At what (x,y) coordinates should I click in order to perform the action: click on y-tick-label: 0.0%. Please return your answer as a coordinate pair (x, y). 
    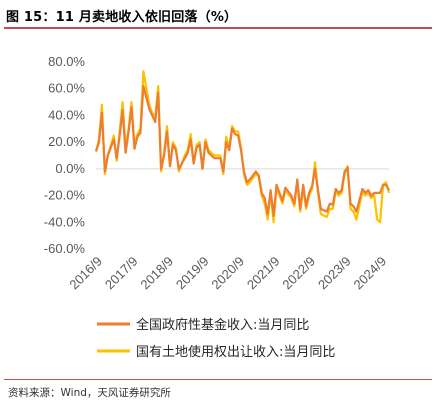
    Looking at the image, I should click on (70, 168).